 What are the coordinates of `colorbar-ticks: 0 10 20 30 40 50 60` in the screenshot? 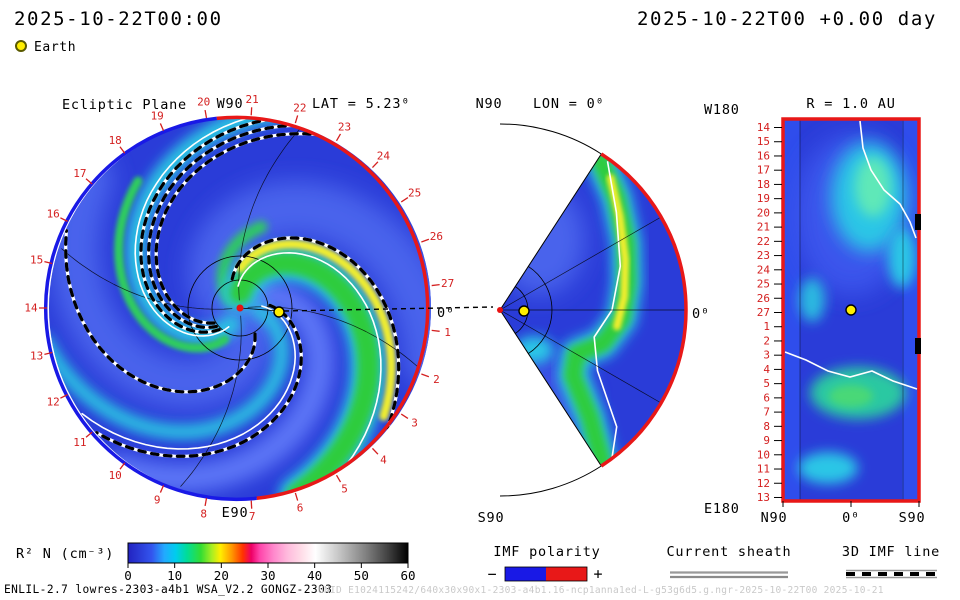 It's located at (270, 573).